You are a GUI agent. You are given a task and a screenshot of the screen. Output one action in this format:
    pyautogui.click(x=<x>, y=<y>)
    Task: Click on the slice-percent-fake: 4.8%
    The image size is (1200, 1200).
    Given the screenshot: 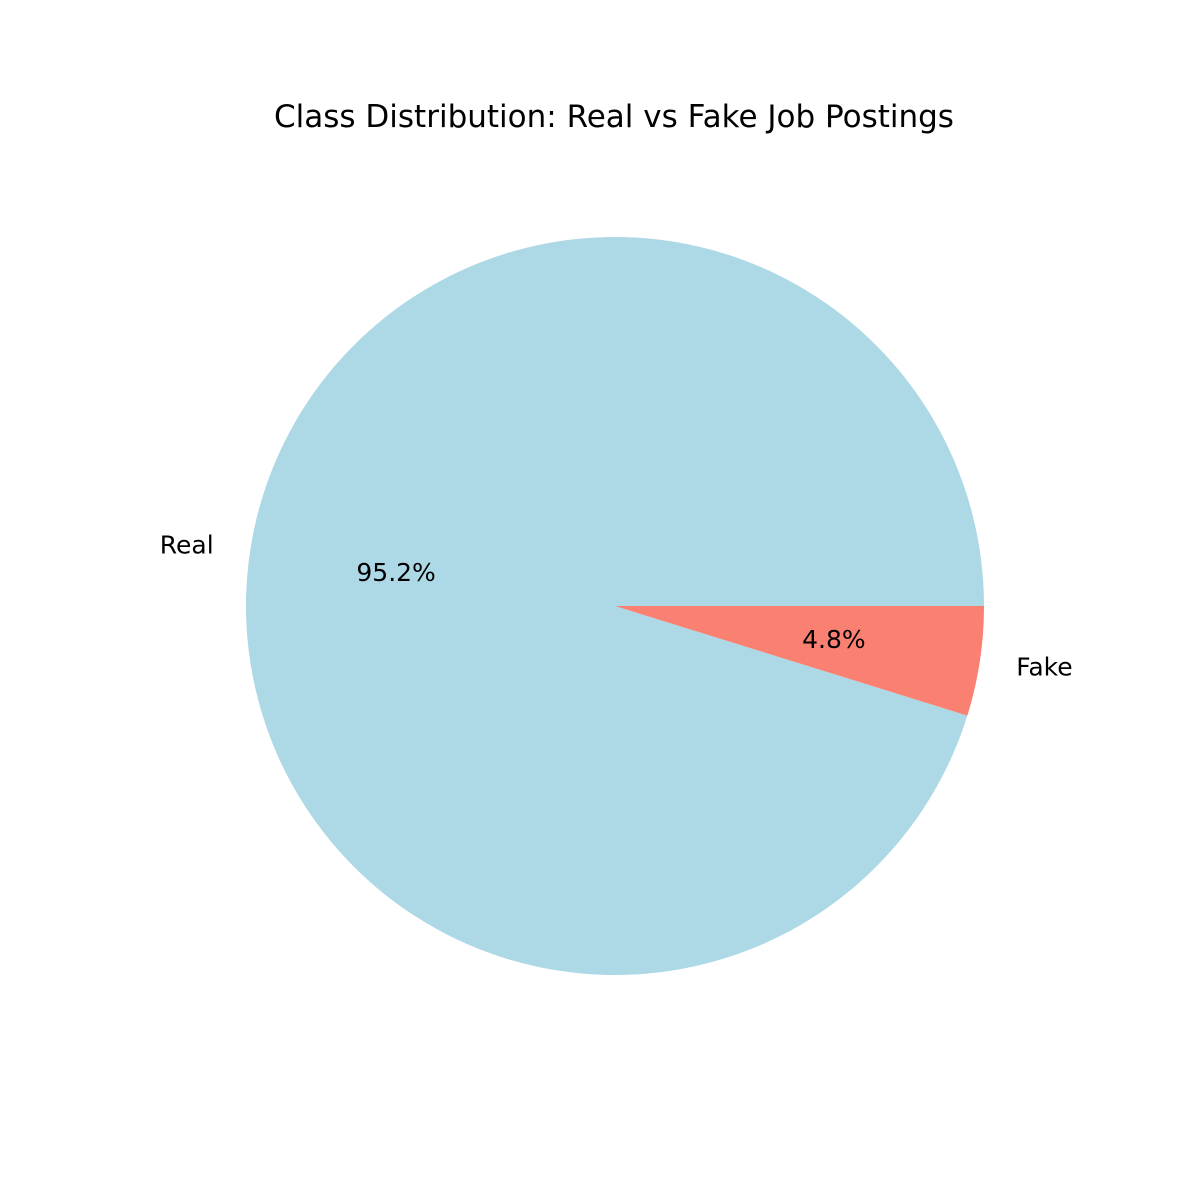 What is the action you would take?
    pyautogui.click(x=834, y=639)
    